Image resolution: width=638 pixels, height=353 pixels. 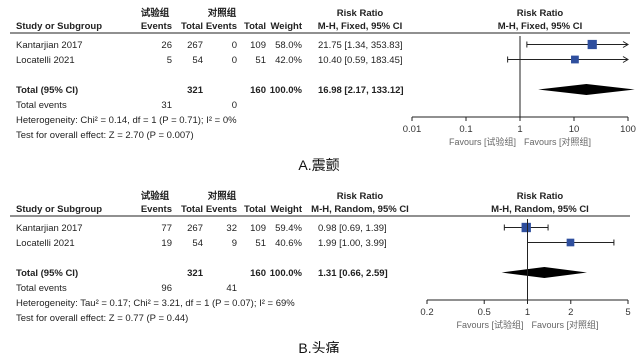 I want to click on panel-caption: B.头痛, so click(x=318, y=346).